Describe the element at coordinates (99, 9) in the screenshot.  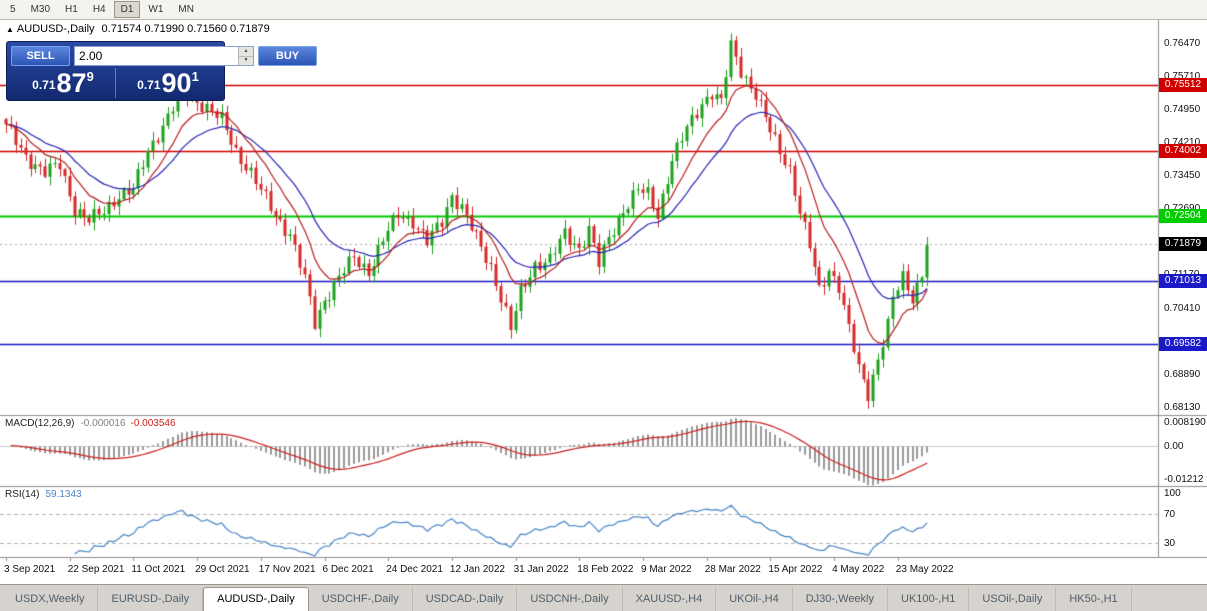
I see `timeframe-button-h4: H4` at that location.